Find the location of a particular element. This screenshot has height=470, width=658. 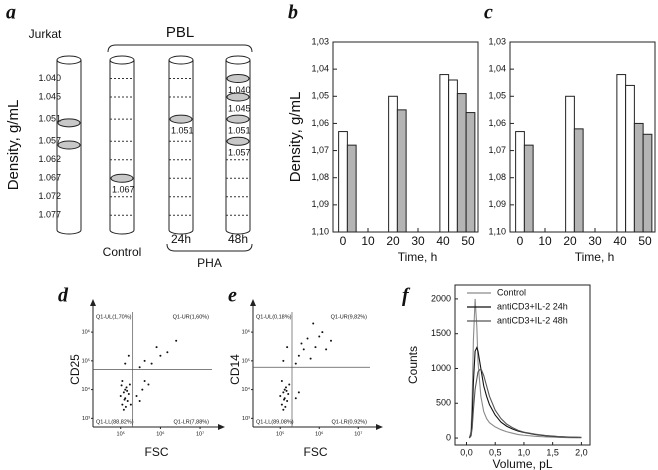

y-tick-label: 10⁵ is located at coordinates (246, 360).